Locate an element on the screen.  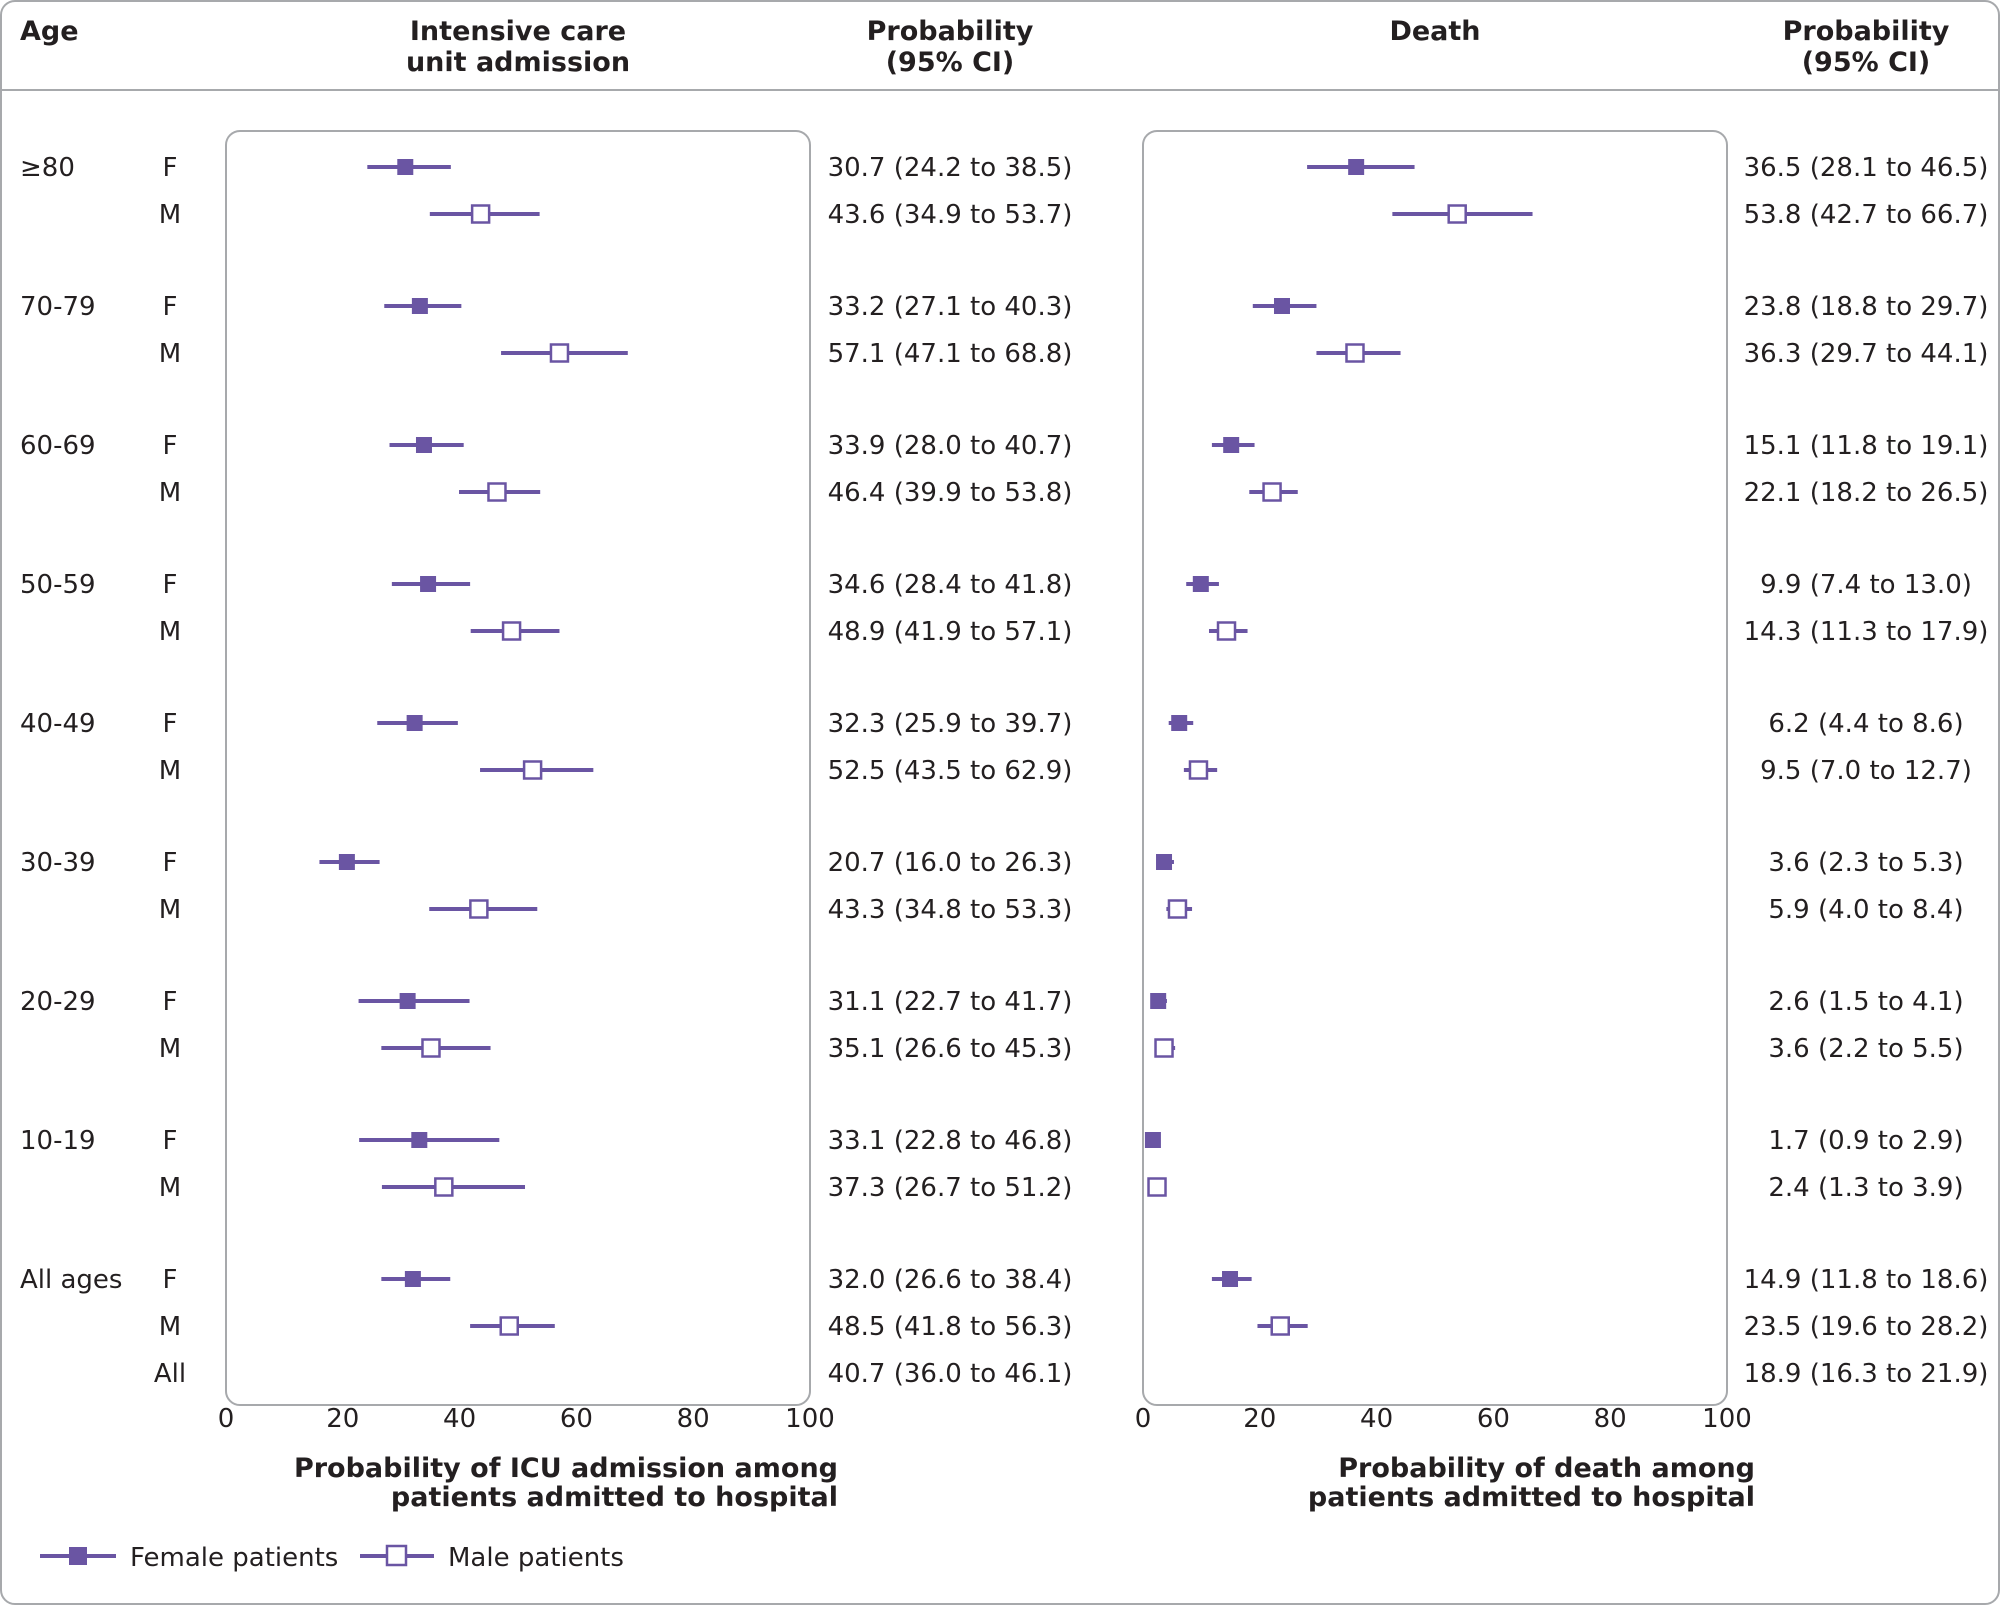
icu-estimate-text: 33.2 (27.1 to 40.3) is located at coordinates (950, 307).